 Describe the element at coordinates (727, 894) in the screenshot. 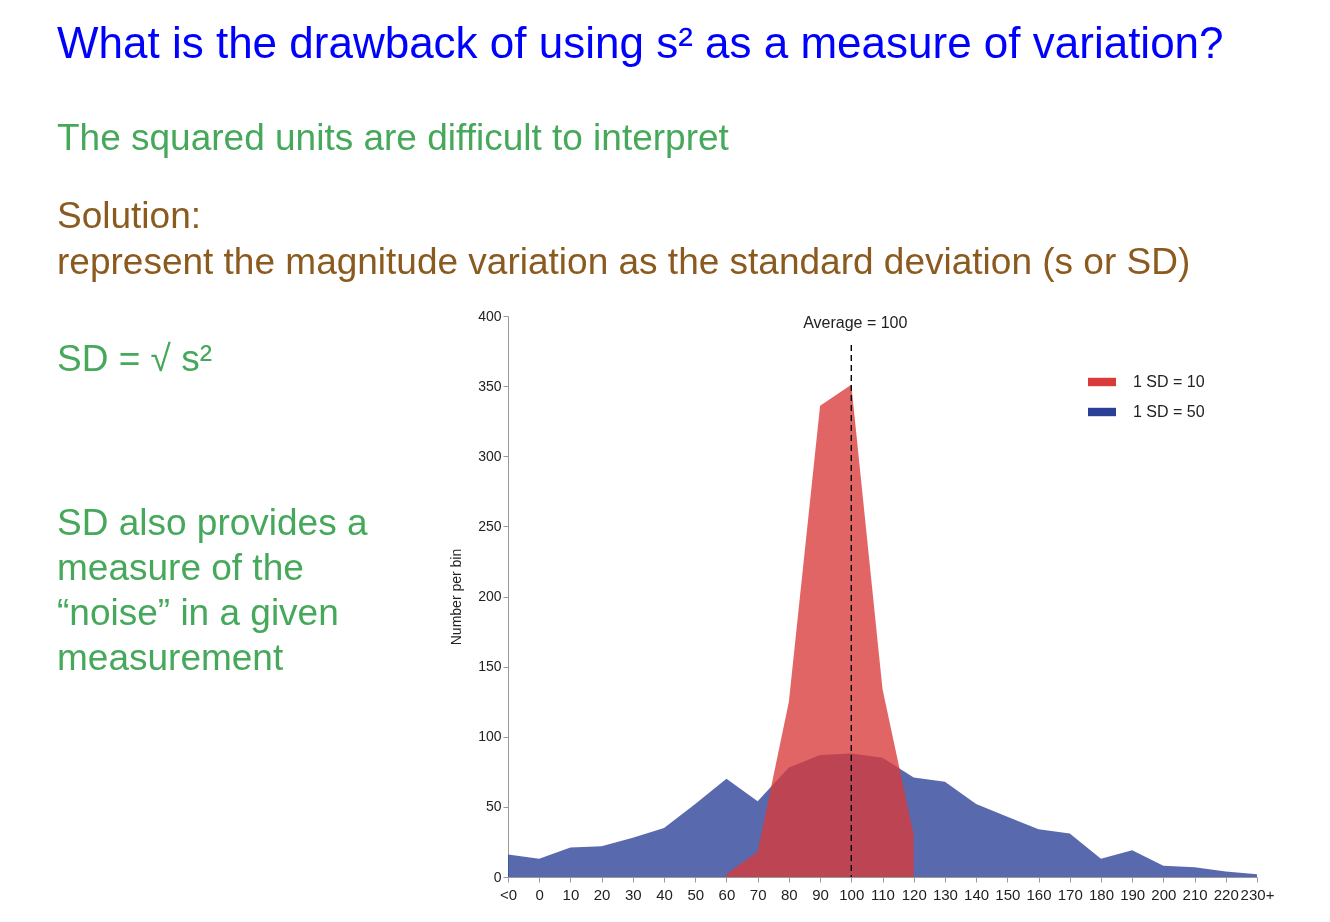

I see `x-tick-label: 60` at that location.